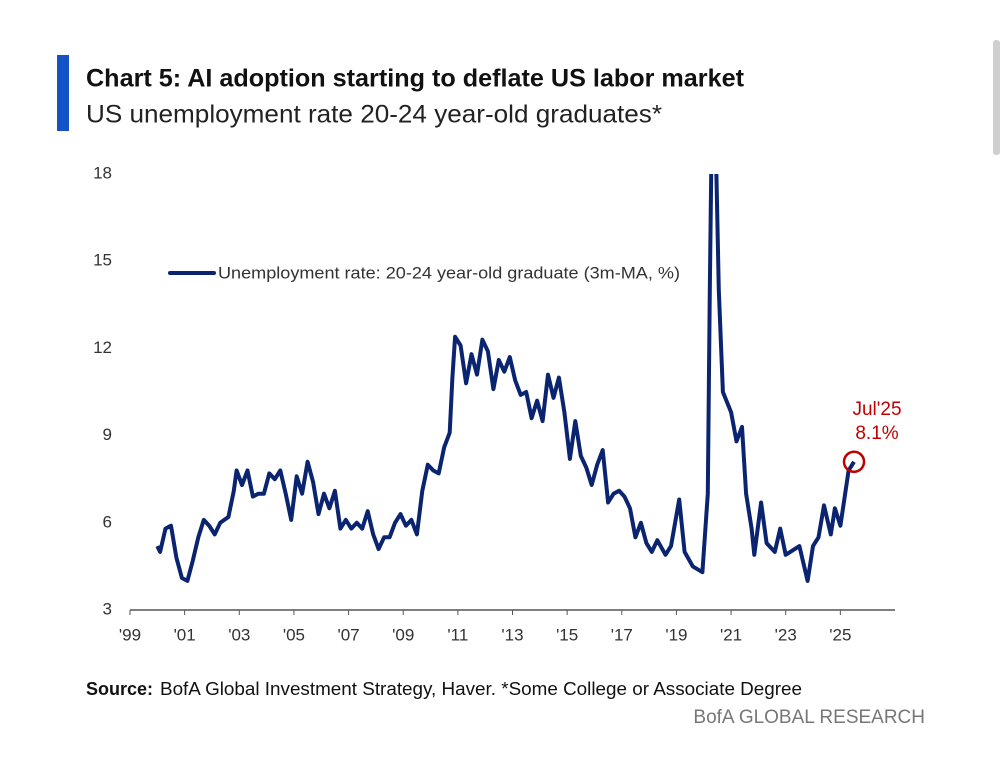  I want to click on y-tick-label: 12, so click(102, 347).